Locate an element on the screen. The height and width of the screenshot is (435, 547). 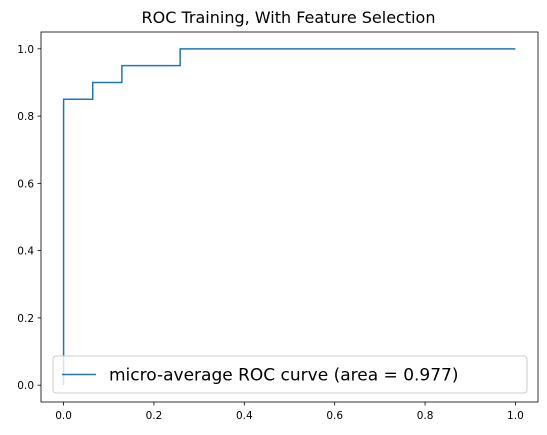
y-tick-label: 0.6 is located at coordinates (25, 184).